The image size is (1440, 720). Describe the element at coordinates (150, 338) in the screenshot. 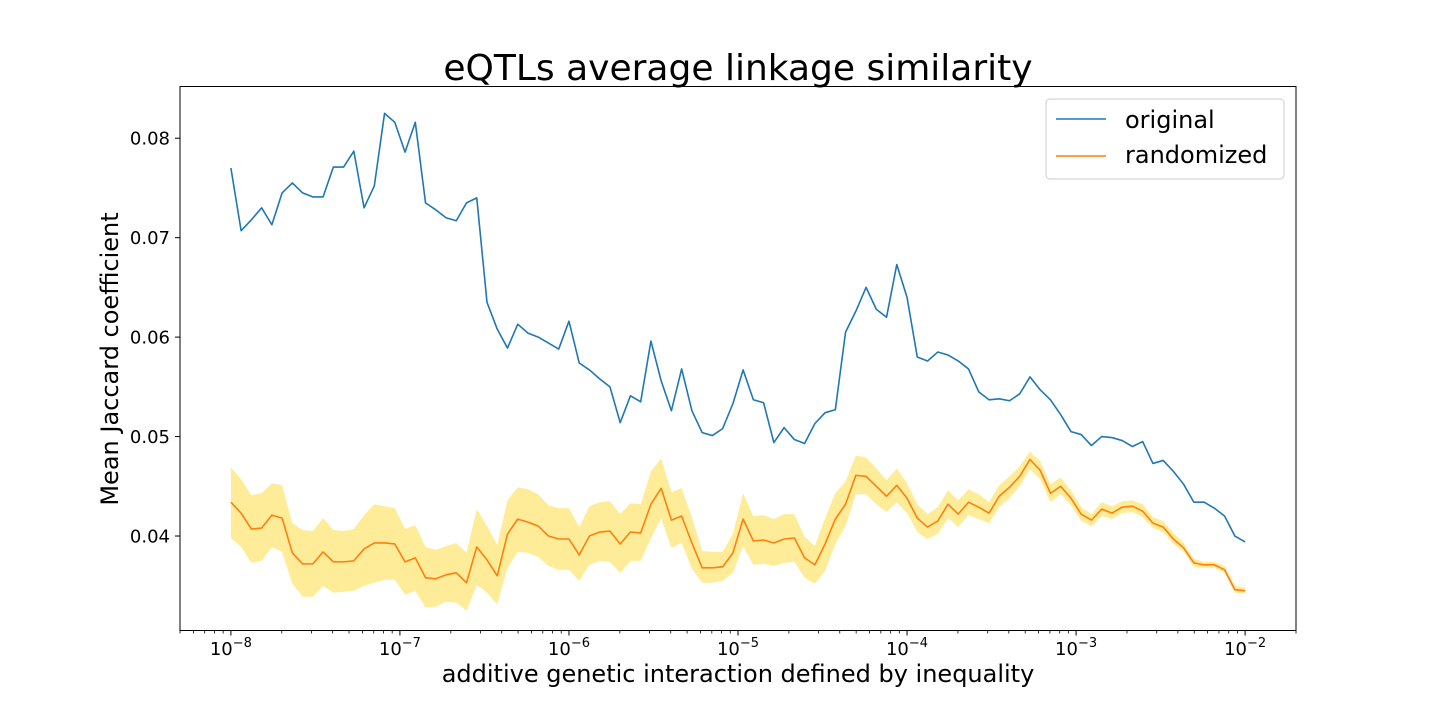

I see `y-tick-label: 0.06` at that location.